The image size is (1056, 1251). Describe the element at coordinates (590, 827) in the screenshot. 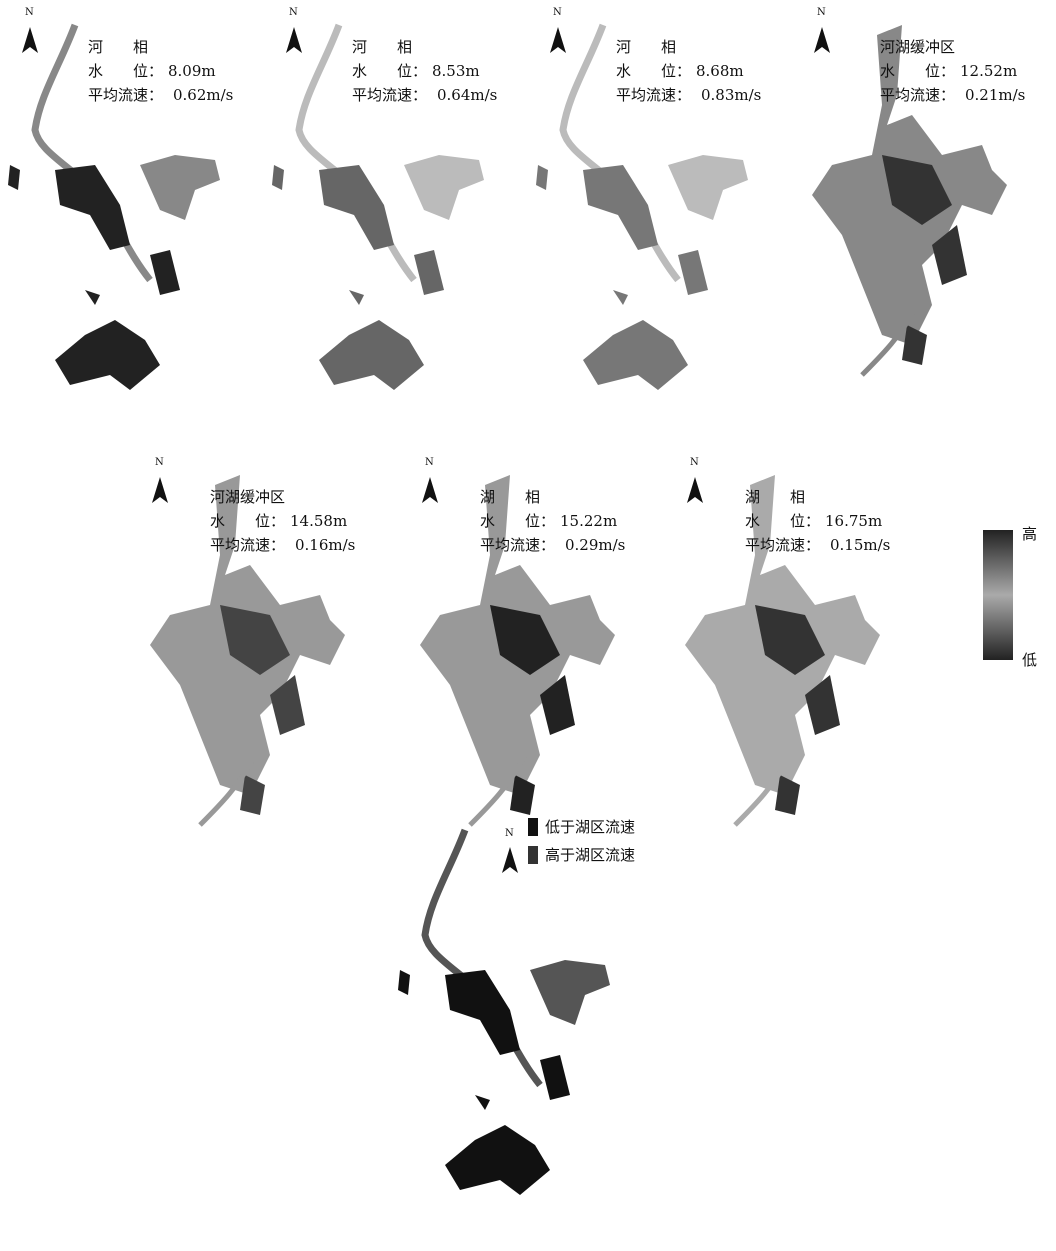

I see `legend-label: 低于湖区流速` at that location.